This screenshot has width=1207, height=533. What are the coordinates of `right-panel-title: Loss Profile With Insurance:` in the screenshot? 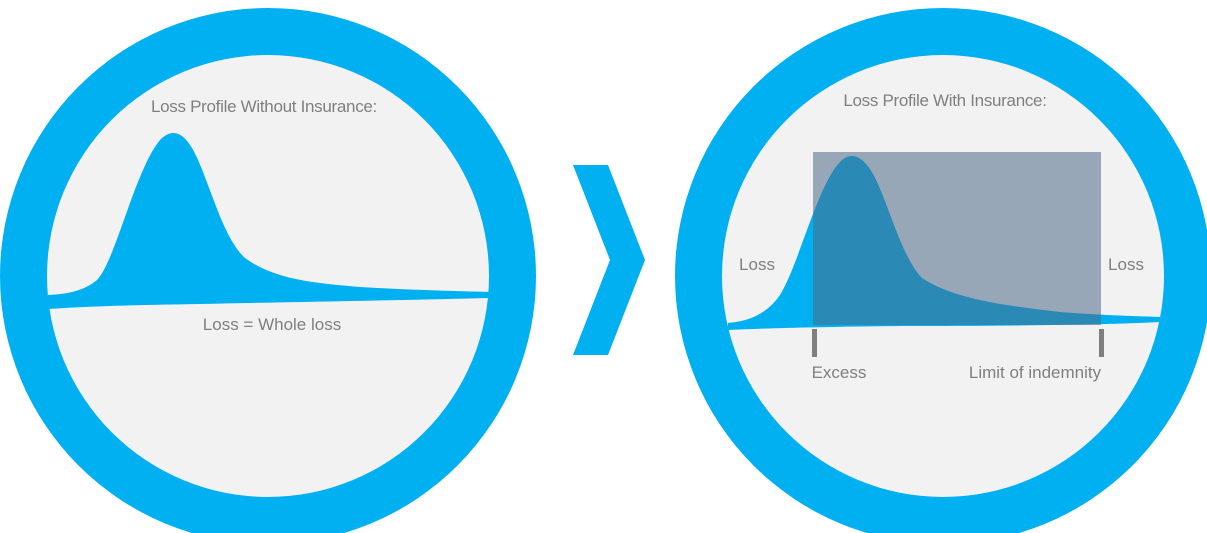 It's located at (944, 100).